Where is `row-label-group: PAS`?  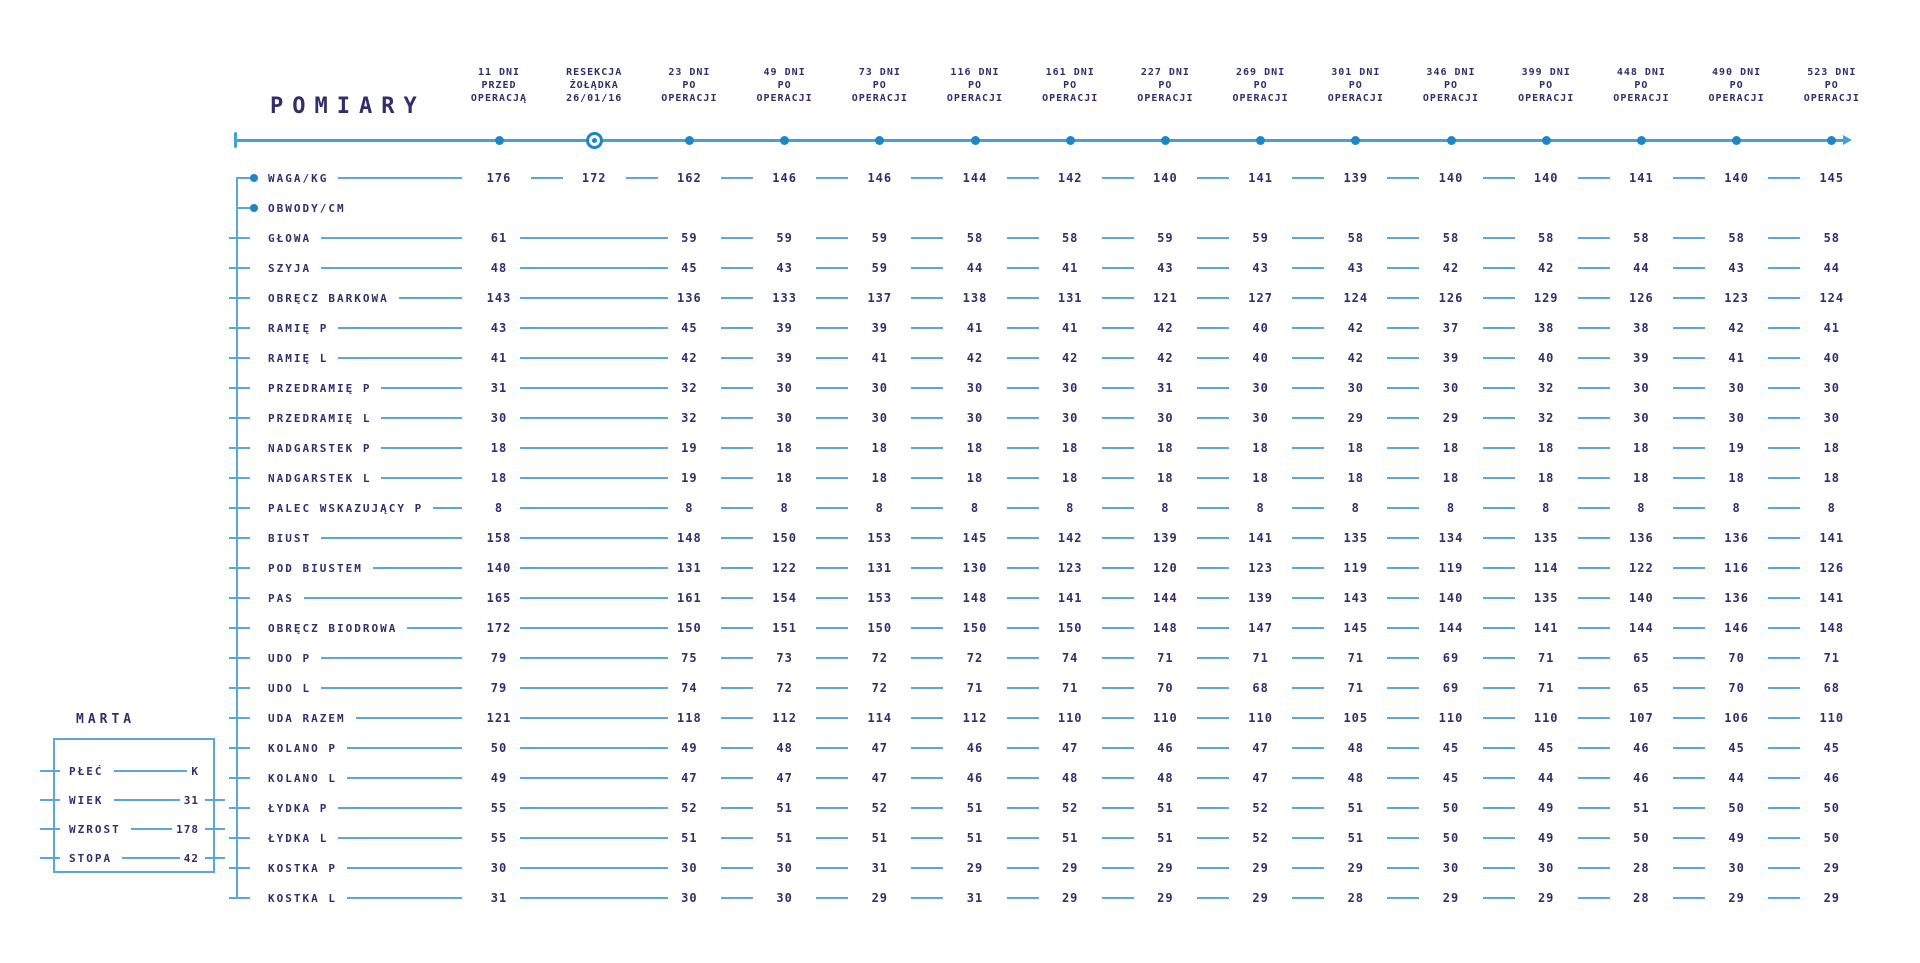
row-label-group: PAS is located at coordinates (367, 598).